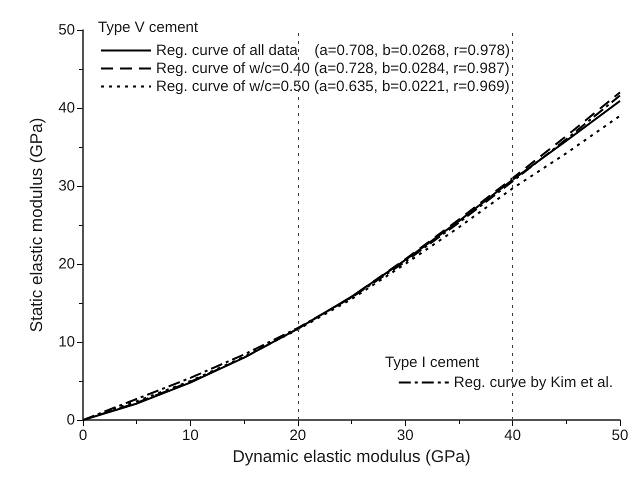  Describe the element at coordinates (333, 86) in the screenshot. I see `legend-label: Reg. curve of w/c=0.50 (a=0.635, b=0.0221, r=0.969)` at that location.